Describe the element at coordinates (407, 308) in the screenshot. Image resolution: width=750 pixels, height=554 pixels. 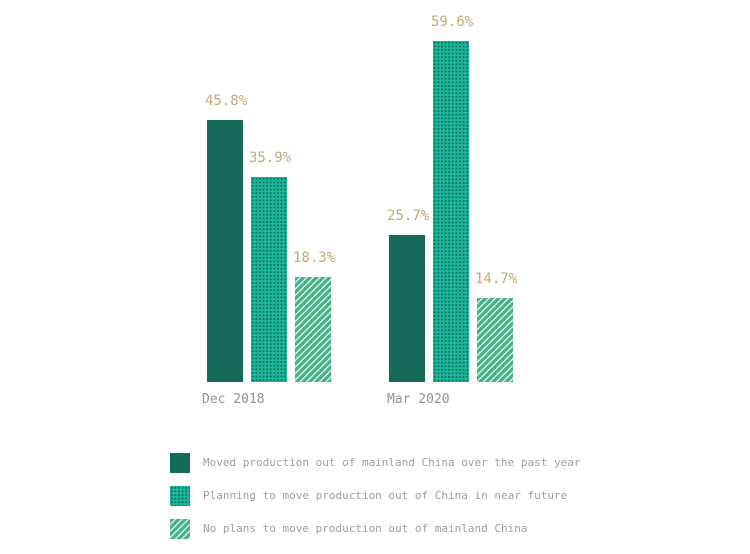
I see `bar-series1-mar-2020` at that location.